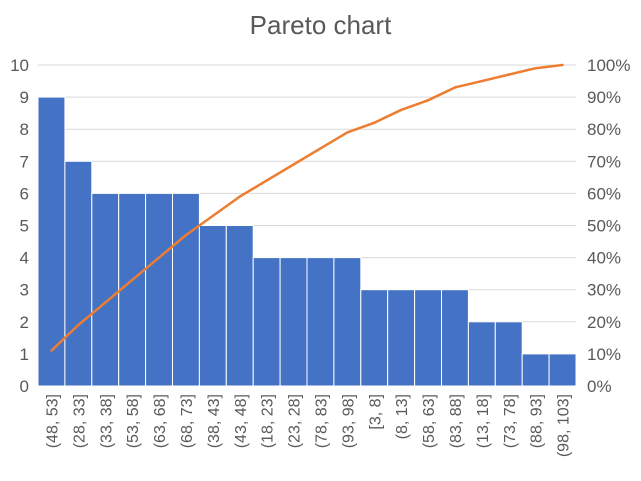 This screenshot has height=481, width=641. What do you see at coordinates (537, 421) in the screenshot?
I see `x-axis-tick-label: (88, 93]` at bounding box center [537, 421].